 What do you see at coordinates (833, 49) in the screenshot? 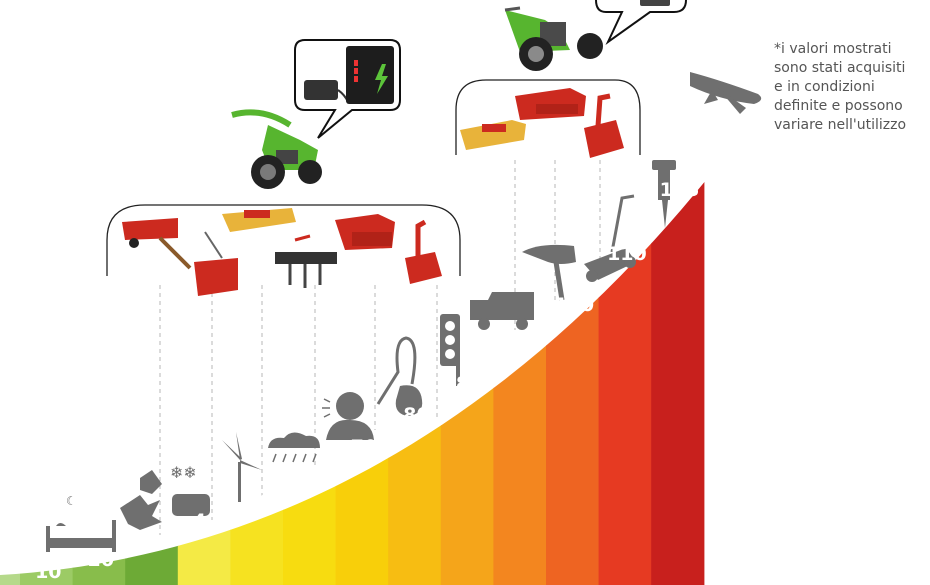
I see `note-line: *i valori mostrati` at bounding box center [833, 49].